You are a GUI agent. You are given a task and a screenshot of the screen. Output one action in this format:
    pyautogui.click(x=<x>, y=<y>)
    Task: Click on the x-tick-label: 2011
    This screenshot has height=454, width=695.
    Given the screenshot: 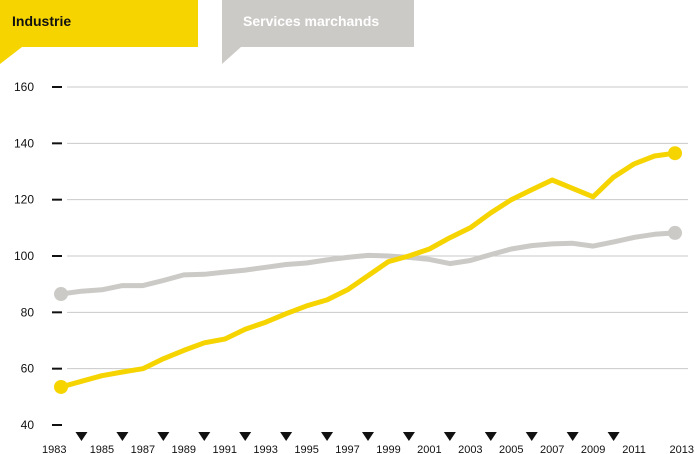 What is the action you would take?
    pyautogui.click(x=634, y=449)
    